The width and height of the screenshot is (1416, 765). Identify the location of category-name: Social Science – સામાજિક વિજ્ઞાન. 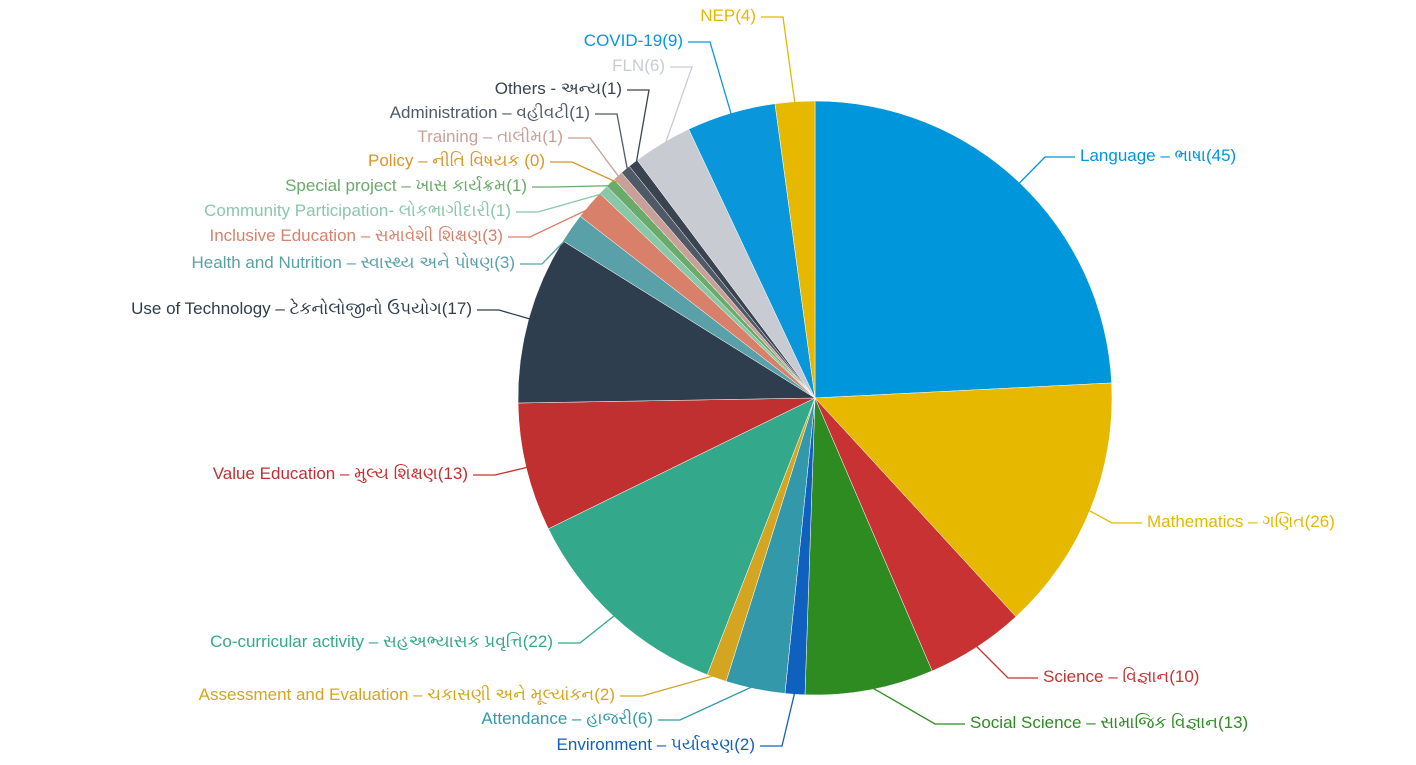
(1094, 722).